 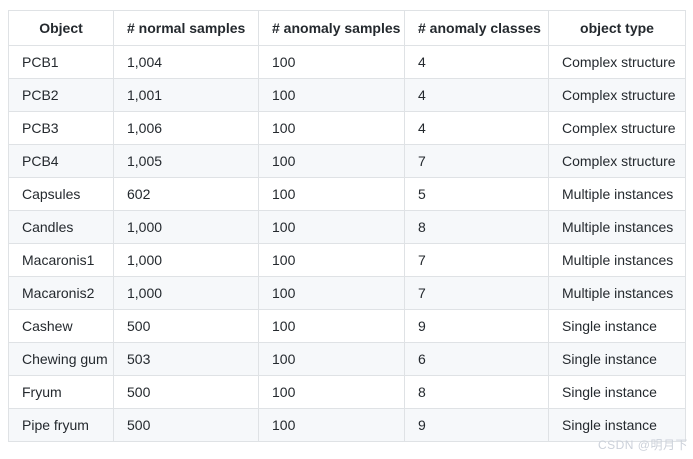 I want to click on table-cell: Macaronis1, so click(x=61, y=260).